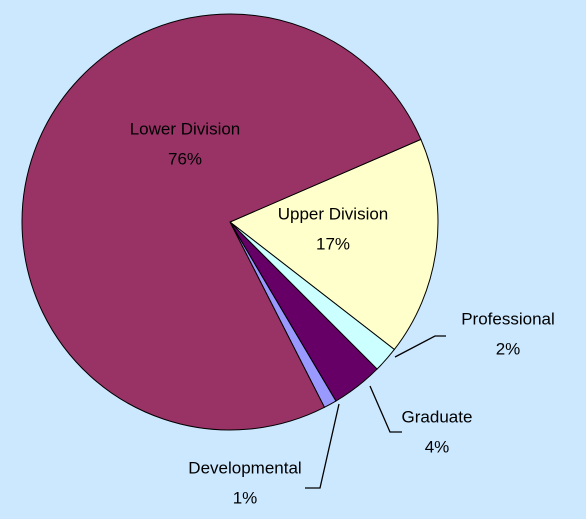  I want to click on slice-label: Upper Division, so click(333, 213).